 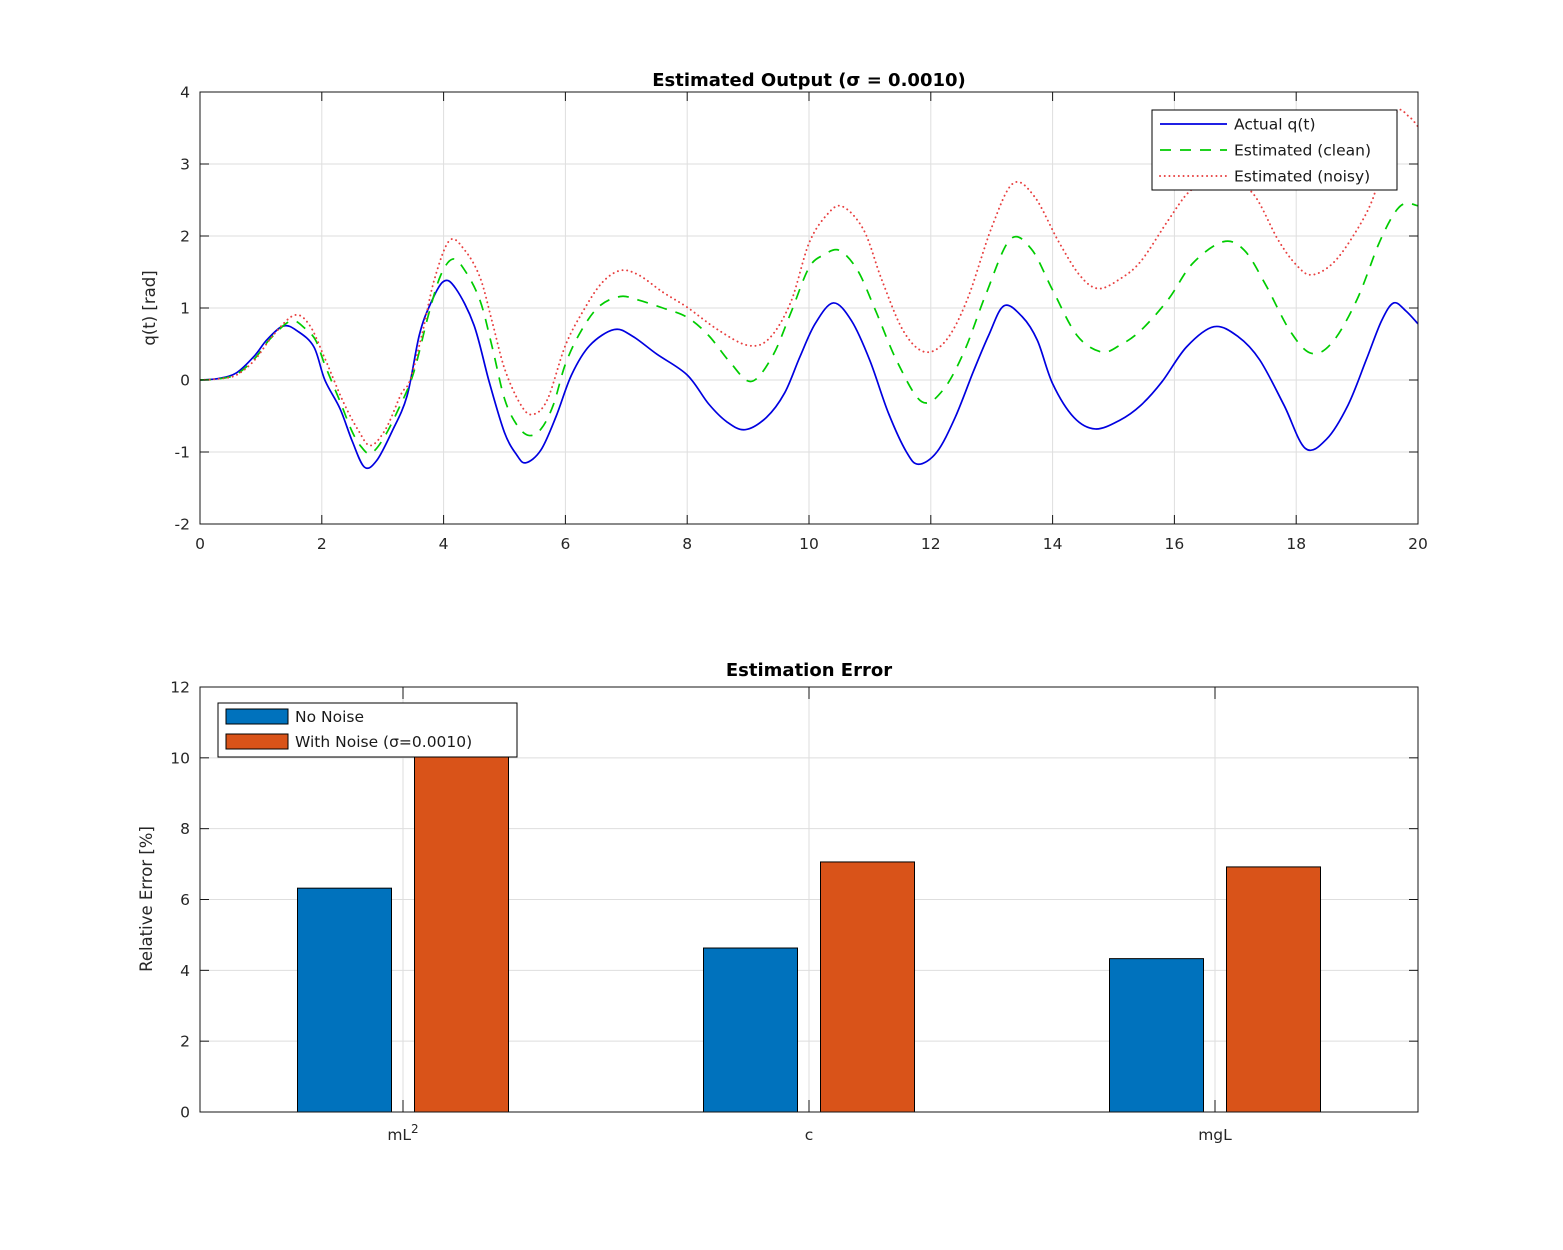 What do you see at coordinates (322, 544) in the screenshot?
I see `x-tick-label: 2` at bounding box center [322, 544].